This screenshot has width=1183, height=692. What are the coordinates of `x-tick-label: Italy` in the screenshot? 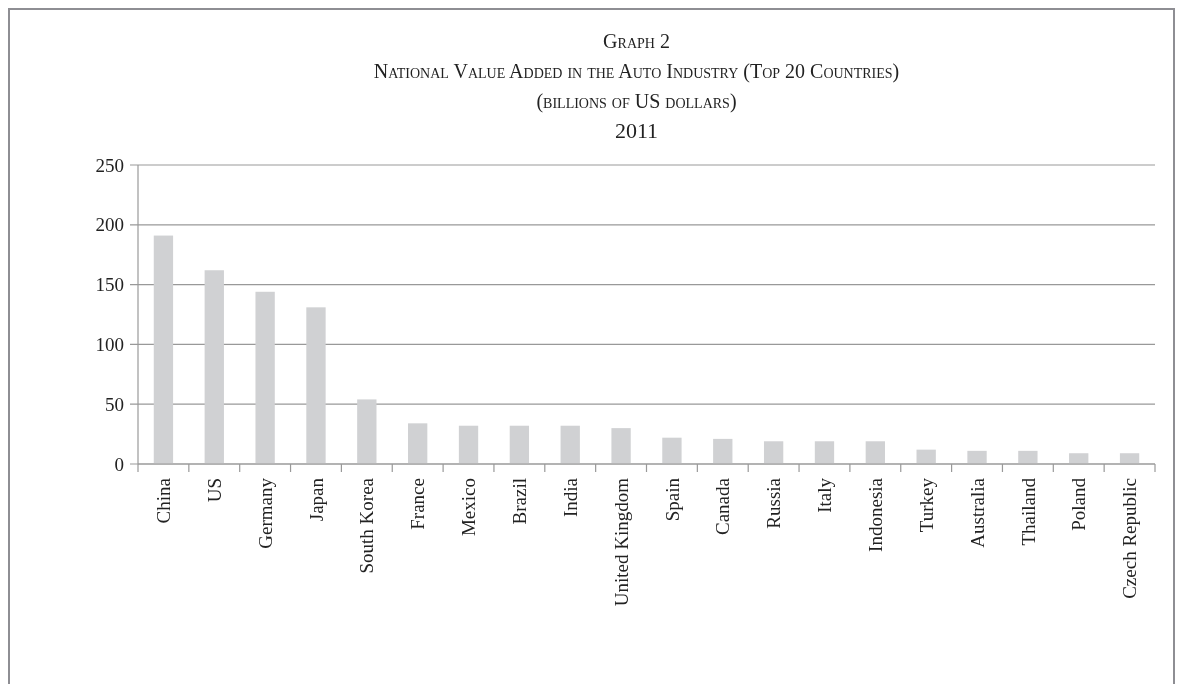 It's located at (825, 495).